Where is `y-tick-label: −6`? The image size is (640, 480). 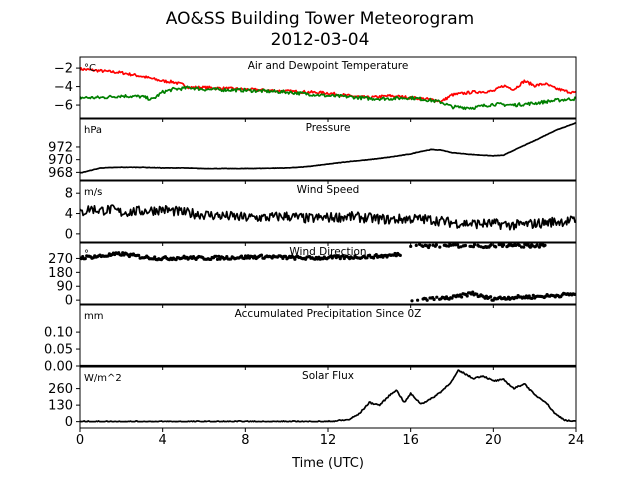 y-tick-label: −6 is located at coordinates (63, 106).